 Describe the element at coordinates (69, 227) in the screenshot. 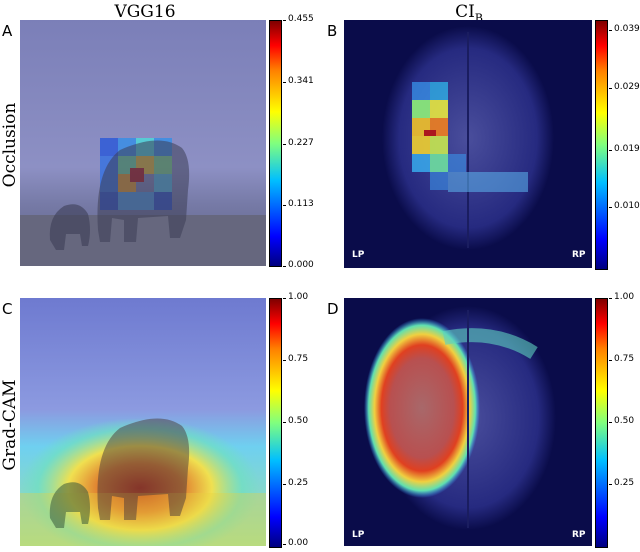

I see `elephant-small` at that location.